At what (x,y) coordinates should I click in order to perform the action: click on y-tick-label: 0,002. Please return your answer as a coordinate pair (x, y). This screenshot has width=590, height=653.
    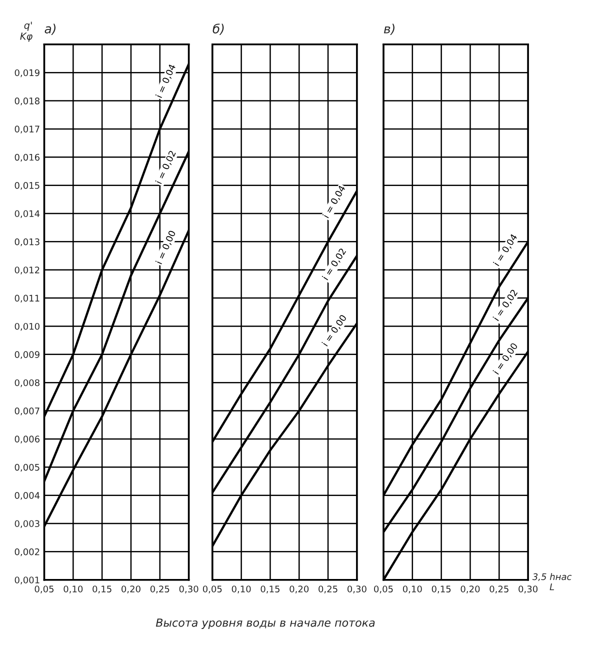
    Looking at the image, I should click on (27, 552).